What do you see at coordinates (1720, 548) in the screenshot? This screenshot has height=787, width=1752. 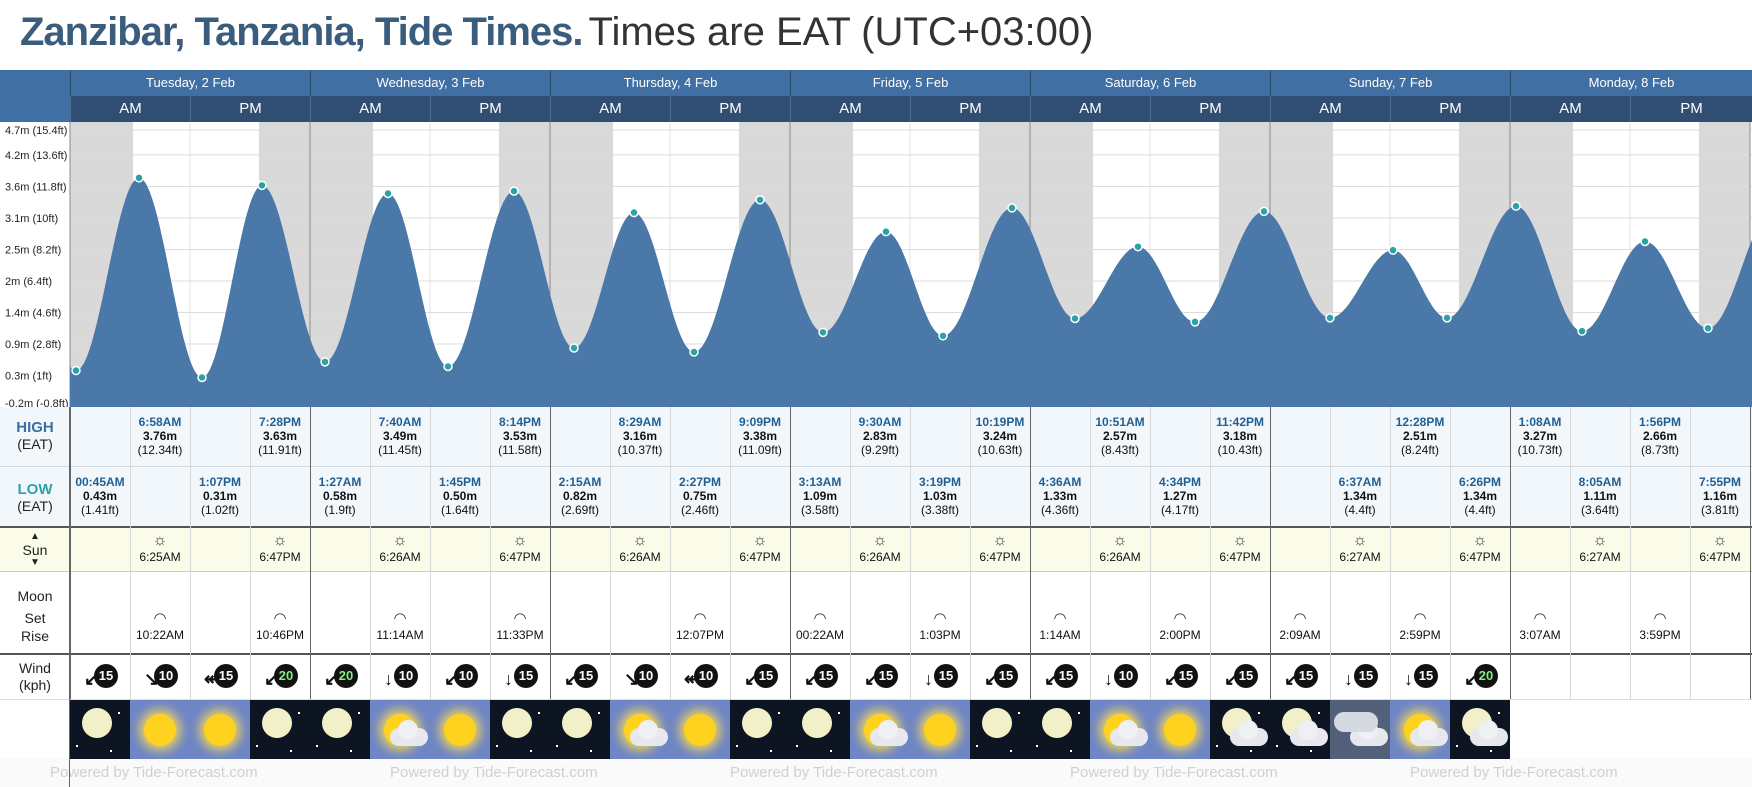 I see `sunset-cell: ☼ 6:47PM` at bounding box center [1720, 548].